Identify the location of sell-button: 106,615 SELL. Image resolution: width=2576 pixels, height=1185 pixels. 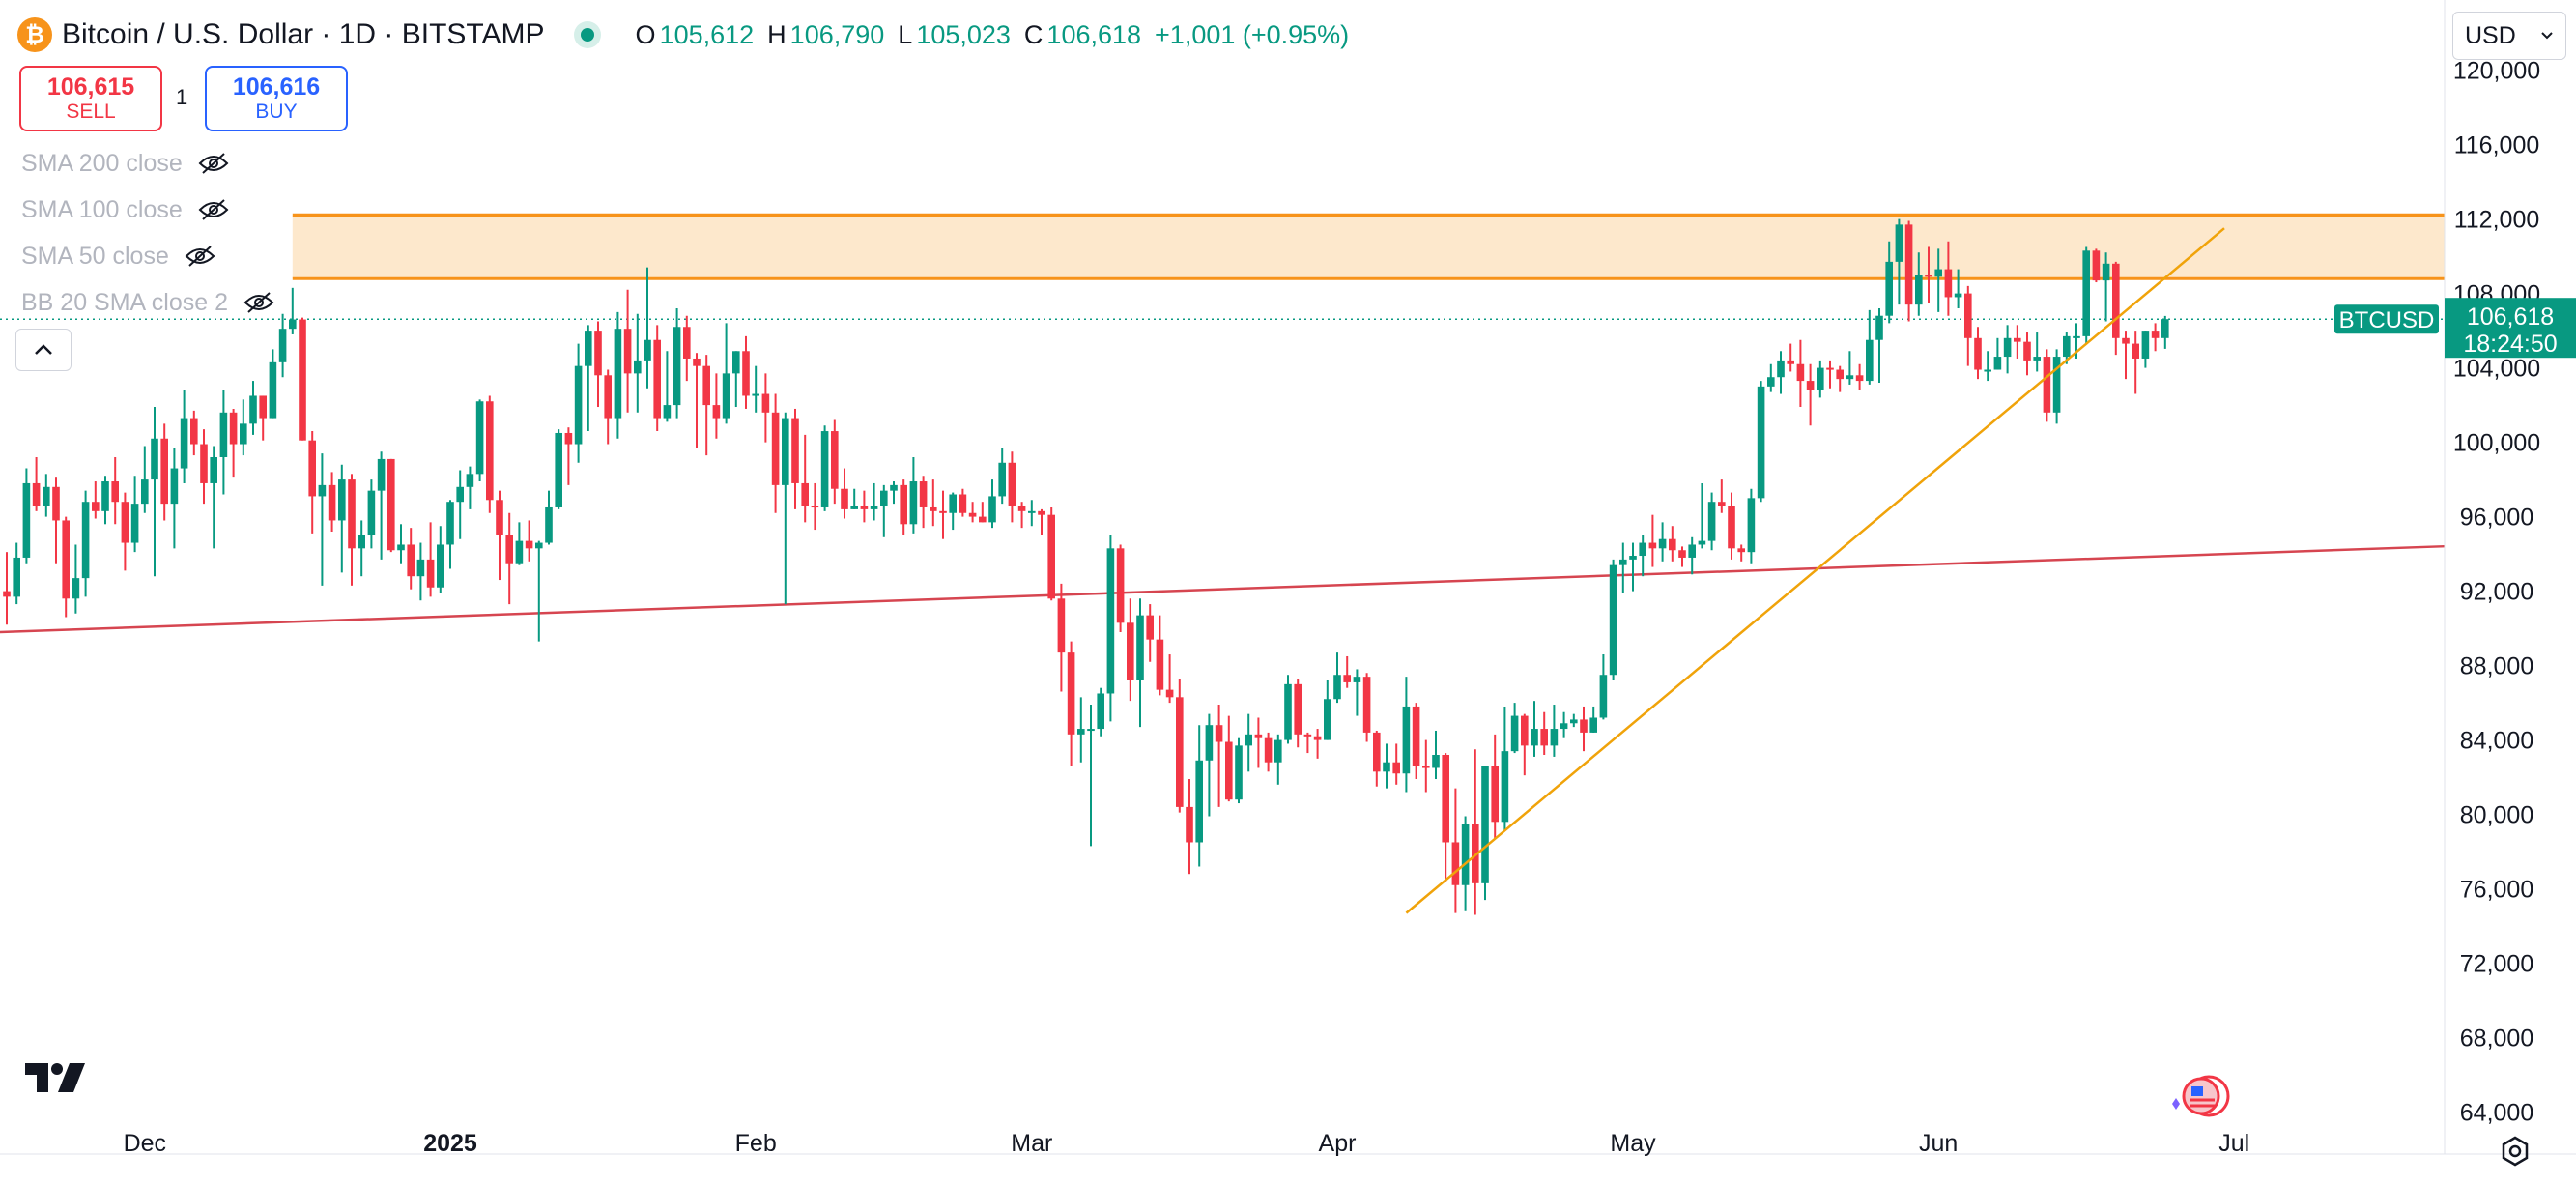
(91, 99).